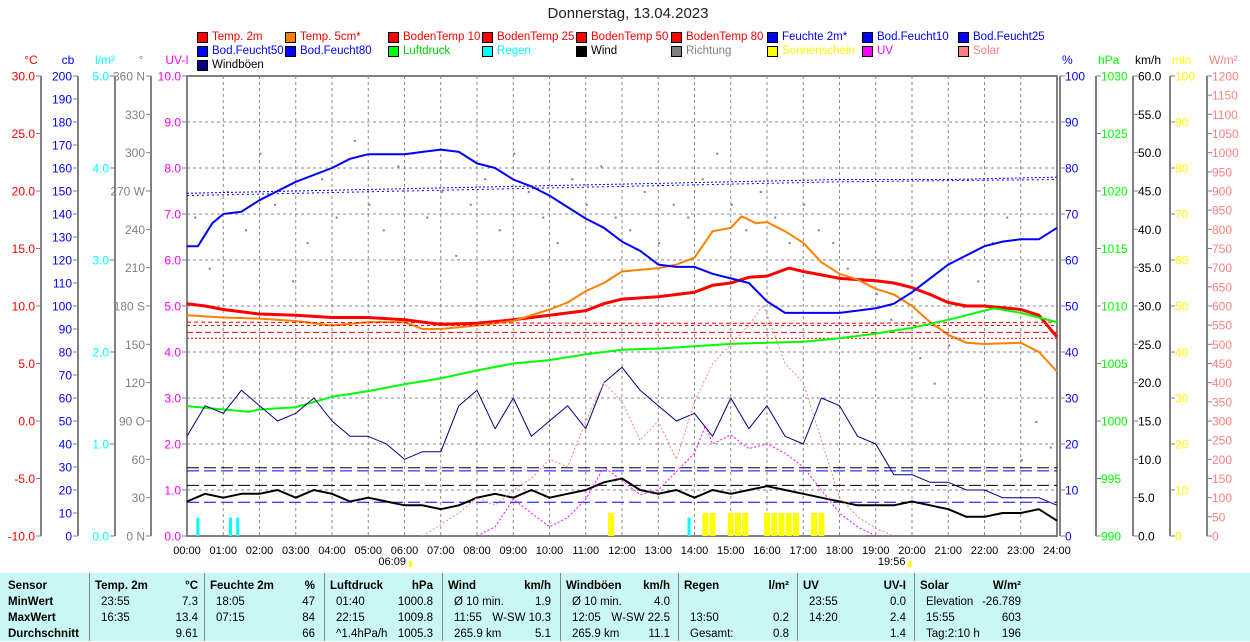 This screenshot has width=1250, height=642. What do you see at coordinates (135, 537) in the screenshot?
I see `axis-tick-label: 0 N` at bounding box center [135, 537].